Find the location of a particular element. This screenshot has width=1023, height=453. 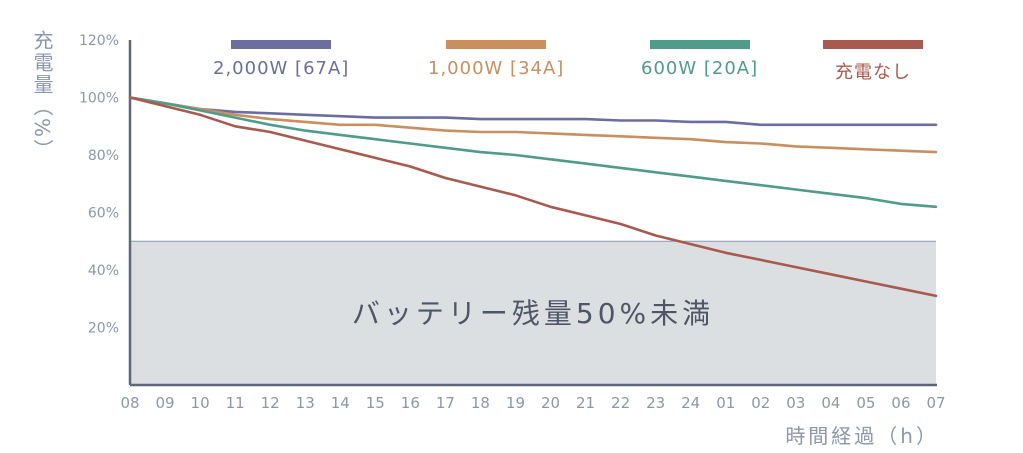

x-tick-label: 22 is located at coordinates (620, 403).